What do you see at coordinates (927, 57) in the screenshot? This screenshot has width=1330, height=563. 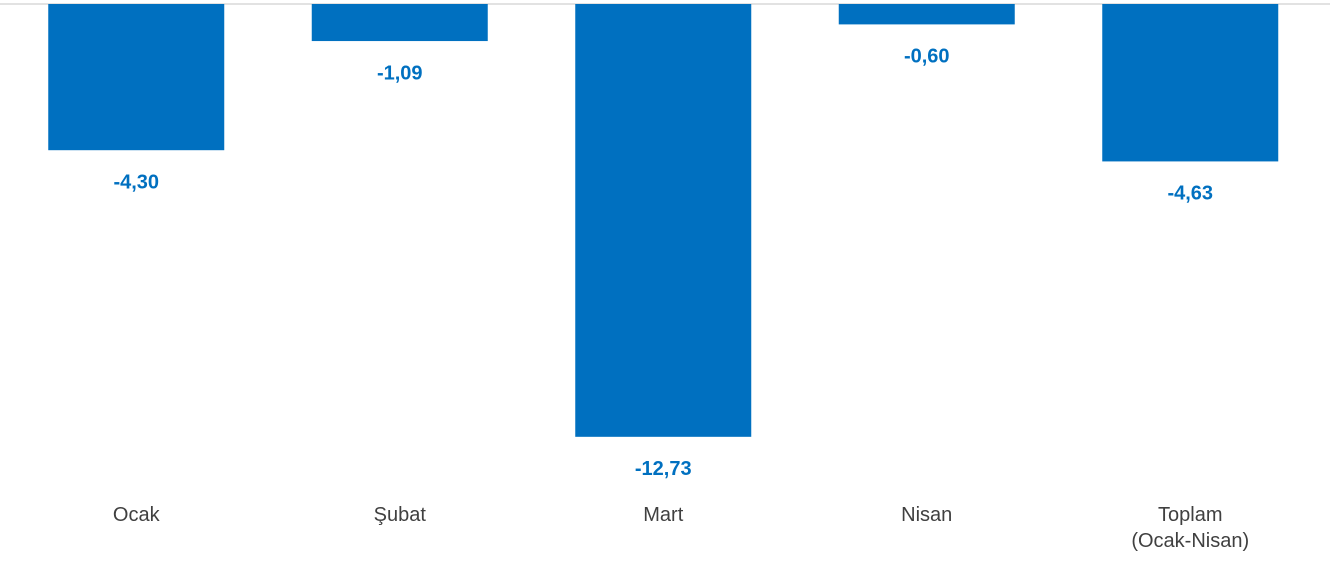 I see `value-label: -0,60` at bounding box center [927, 57].